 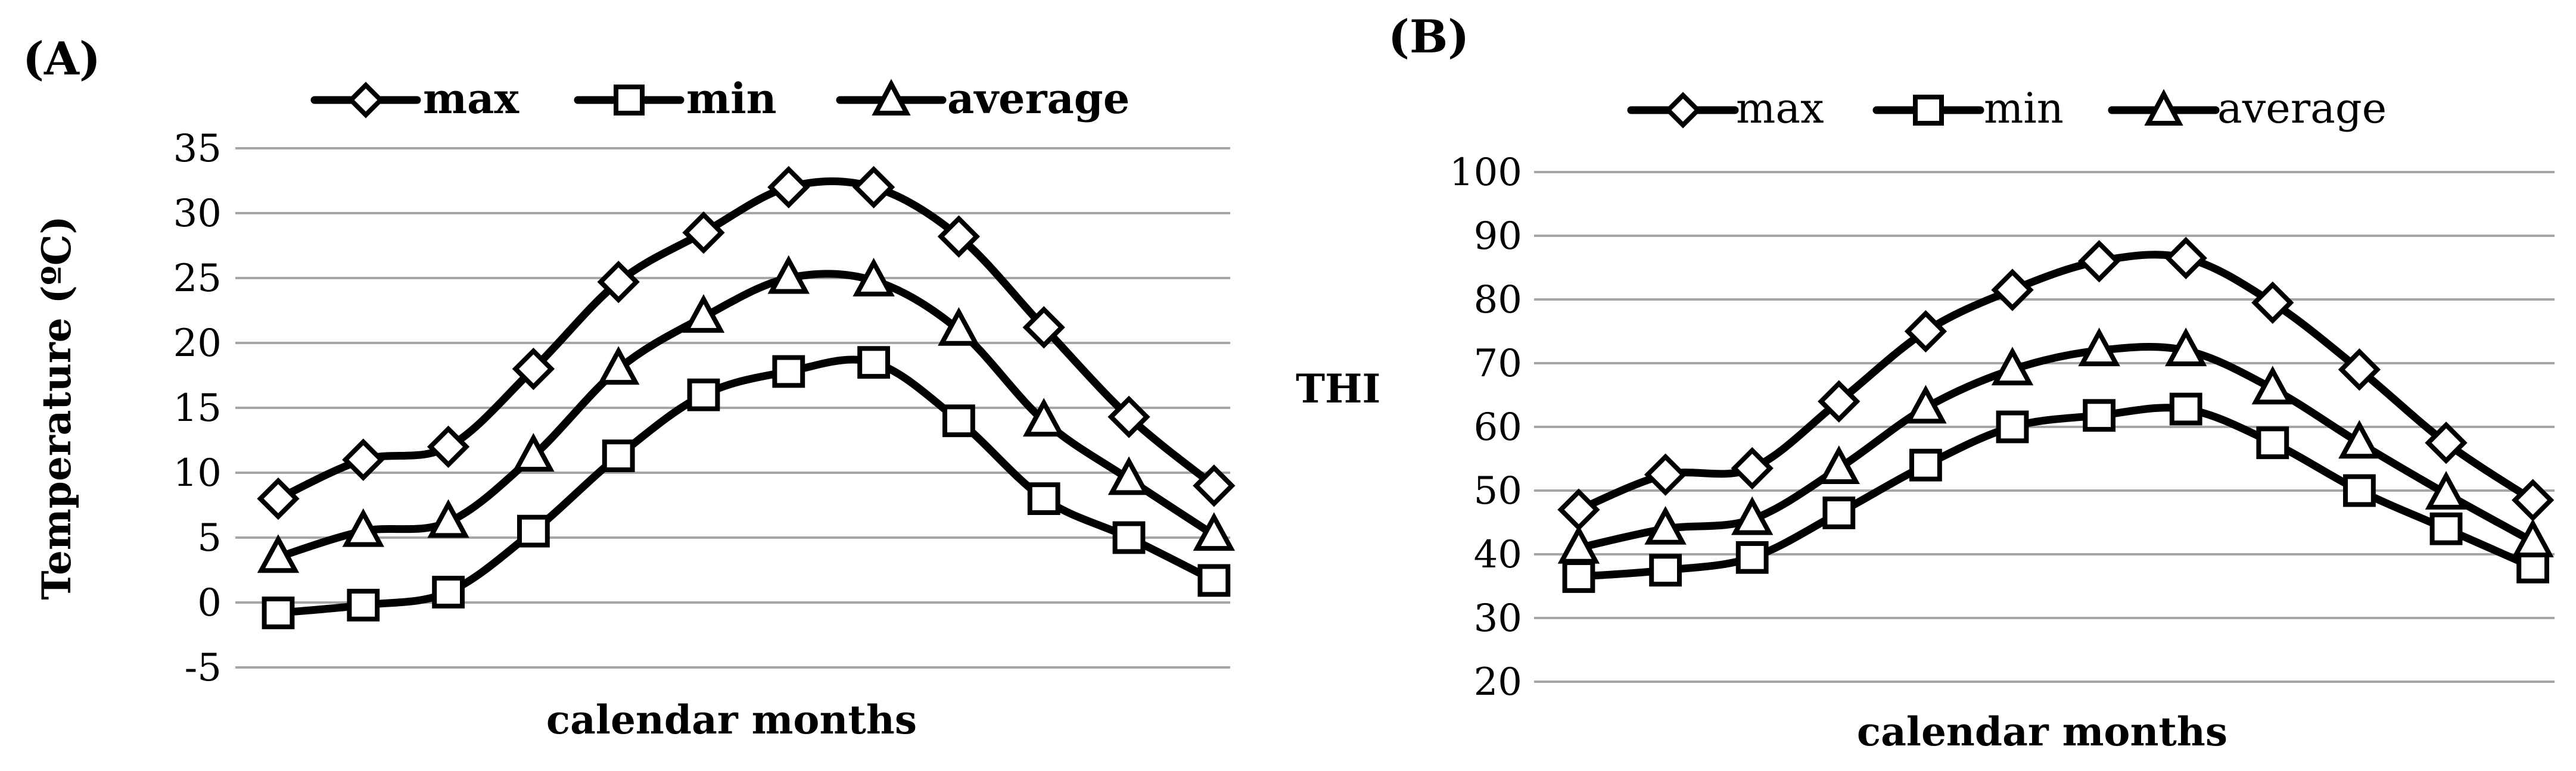 I want to click on ytick-a-neg5: -5, so click(x=203, y=668).